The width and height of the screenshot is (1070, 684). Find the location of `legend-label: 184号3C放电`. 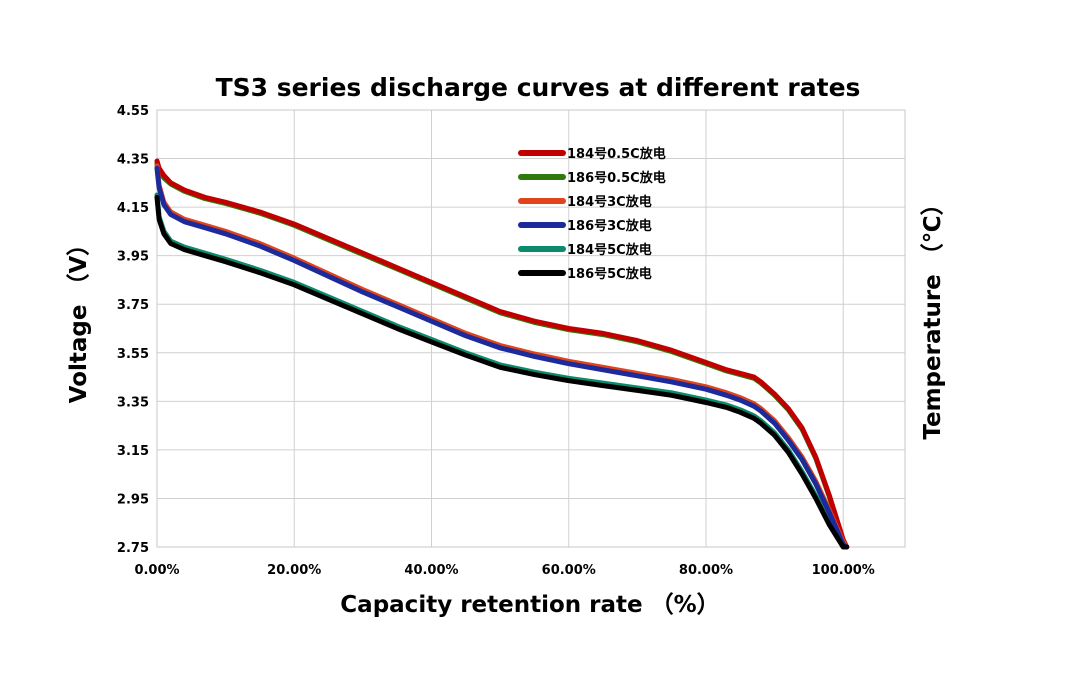

legend-label: 184号3C放电 is located at coordinates (609, 202).